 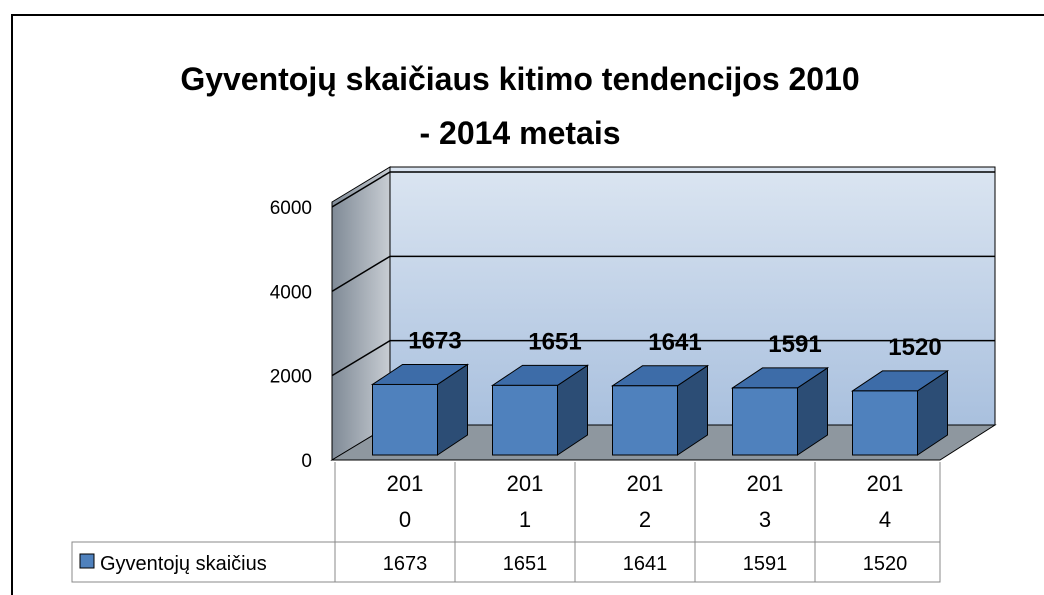 I want to click on x-tick-label: 2012, so click(x=645, y=501).